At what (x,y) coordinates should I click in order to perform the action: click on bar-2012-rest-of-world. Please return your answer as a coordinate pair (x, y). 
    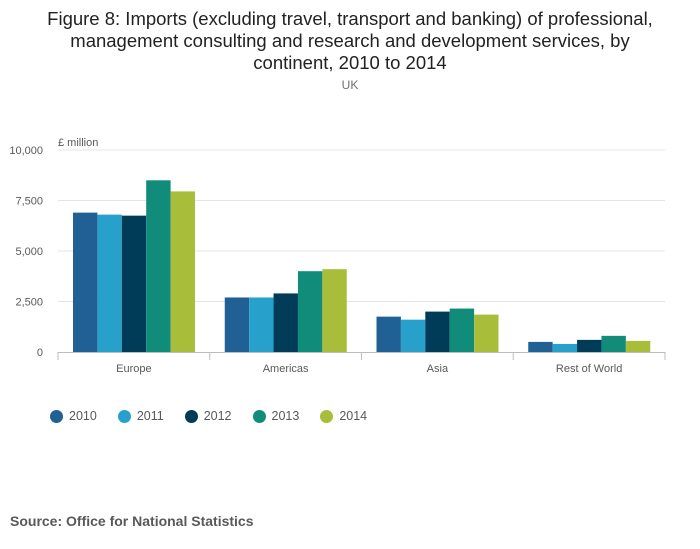
    Looking at the image, I should click on (589, 345).